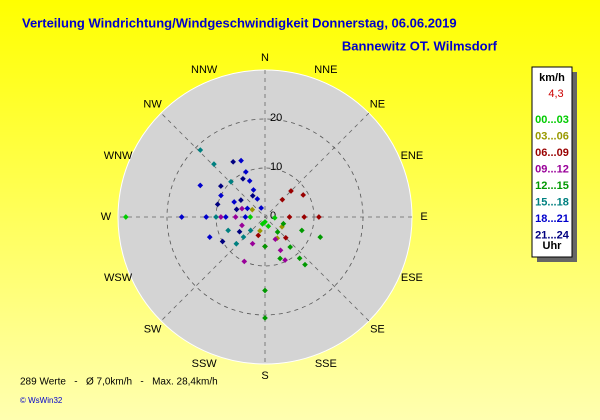 Image resolution: width=600 pixels, height=420 pixels. Describe the element at coordinates (552, 162) in the screenshot. I see `legend-box` at that location.